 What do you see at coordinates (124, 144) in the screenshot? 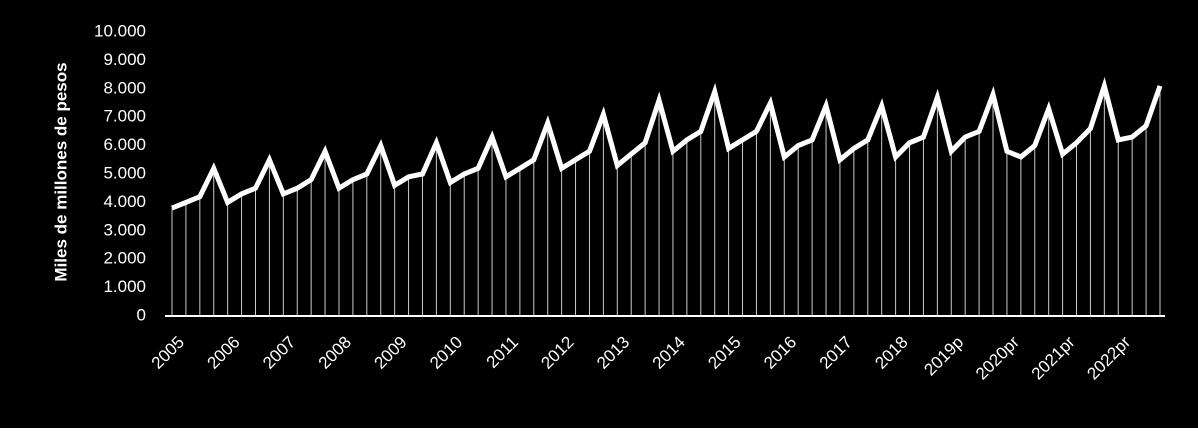
I see `y-tick-label: 6.000` at bounding box center [124, 144].